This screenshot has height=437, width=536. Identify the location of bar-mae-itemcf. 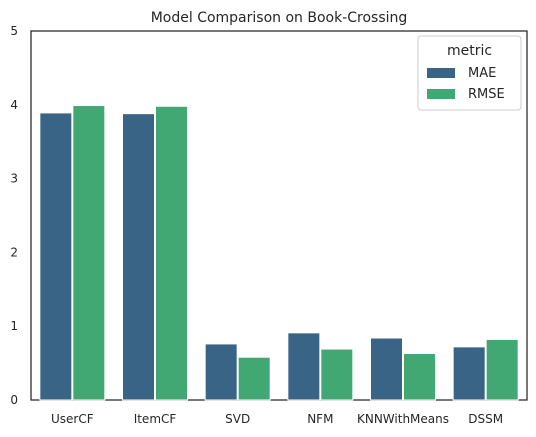
(138, 257).